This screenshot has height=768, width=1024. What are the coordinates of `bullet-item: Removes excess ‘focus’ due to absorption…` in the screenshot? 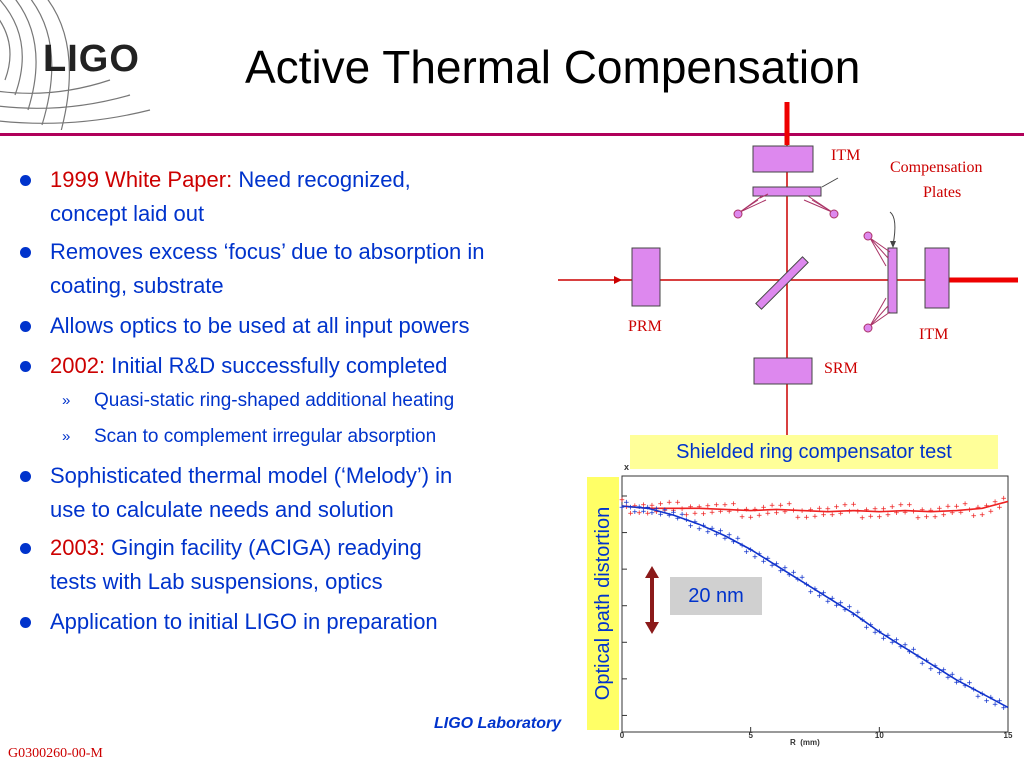 It's located at (324, 269).